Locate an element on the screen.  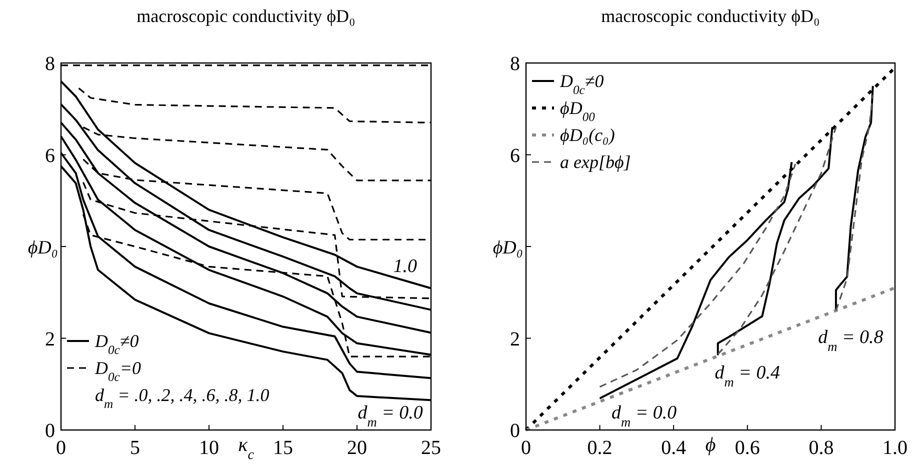
legend-label: D$_{0c}$=0 is located at coordinates (118, 371).